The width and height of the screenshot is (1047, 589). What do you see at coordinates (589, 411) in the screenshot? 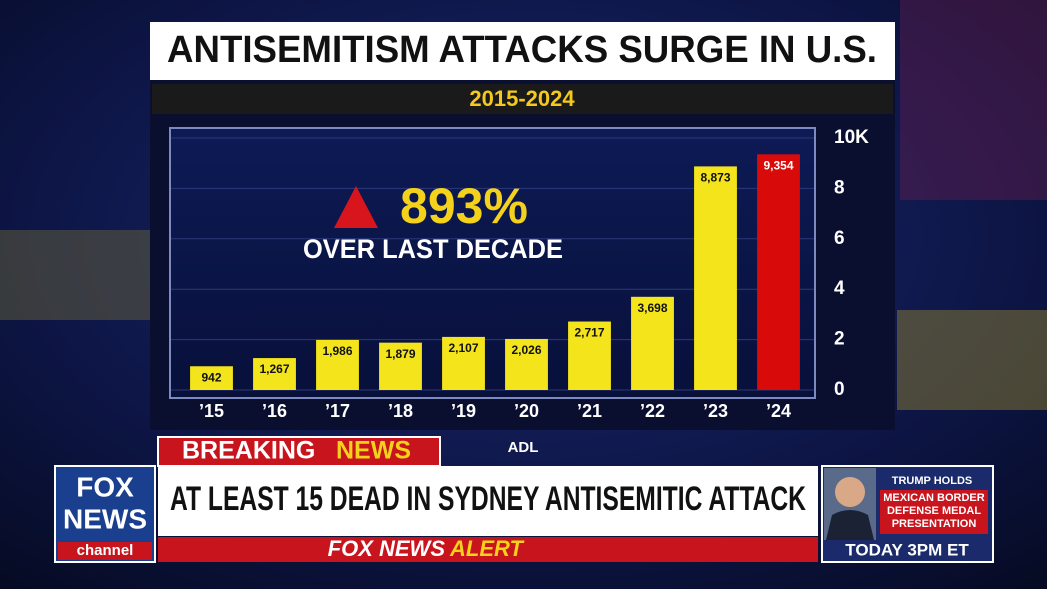
I see `x-tick-label: ’21` at bounding box center [589, 411].